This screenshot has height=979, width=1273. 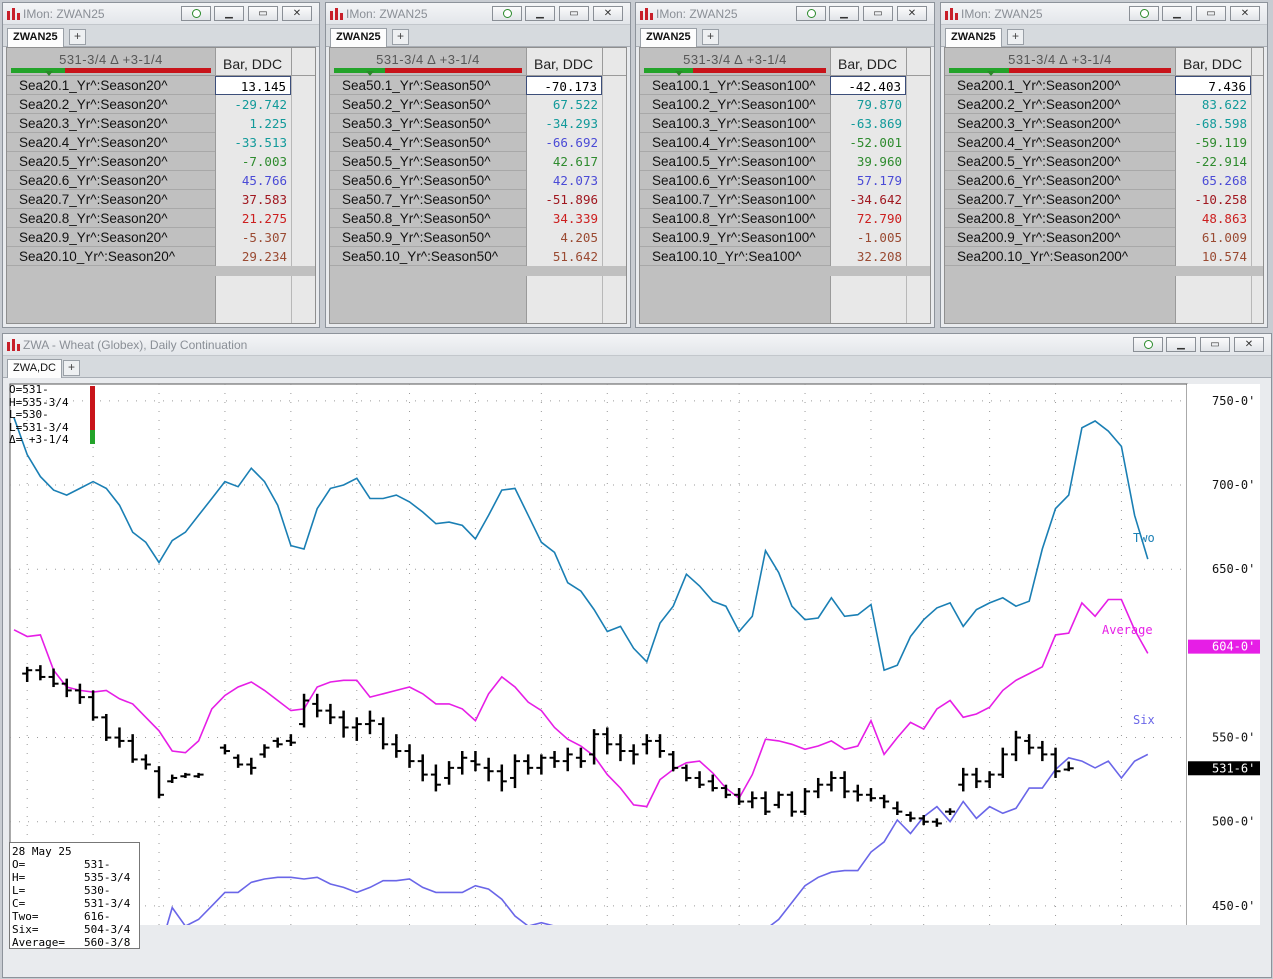 I want to click on value-cell: 39.960, so click(x=868, y=161).